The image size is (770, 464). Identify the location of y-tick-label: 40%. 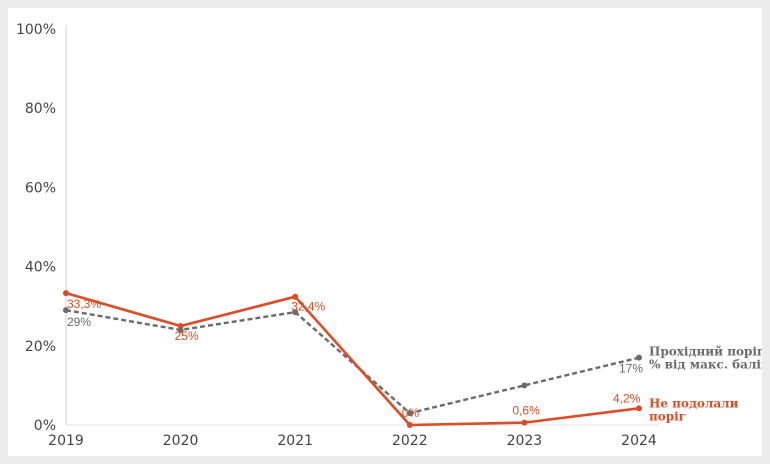
(40, 268).